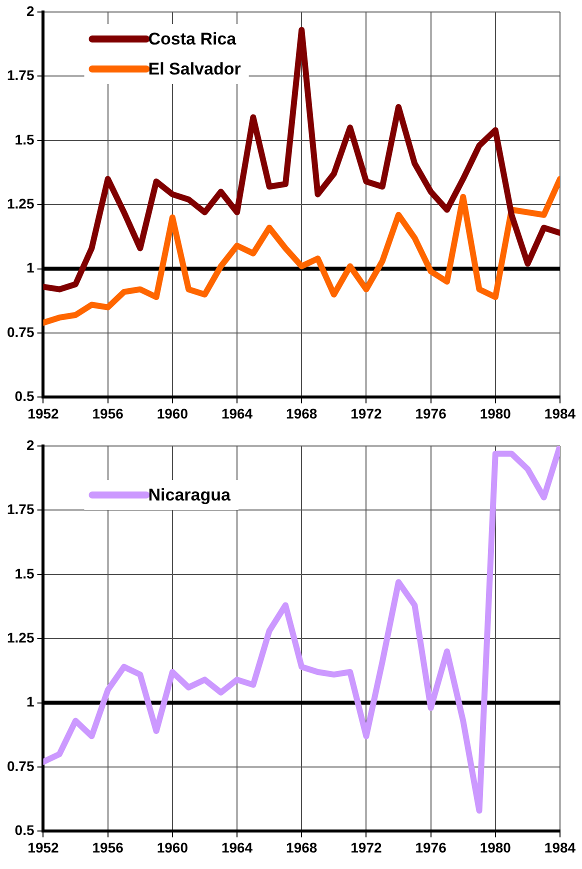 The width and height of the screenshot is (582, 869). Describe the element at coordinates (192, 39) in the screenshot. I see `legend-label: Costa Rica` at that location.